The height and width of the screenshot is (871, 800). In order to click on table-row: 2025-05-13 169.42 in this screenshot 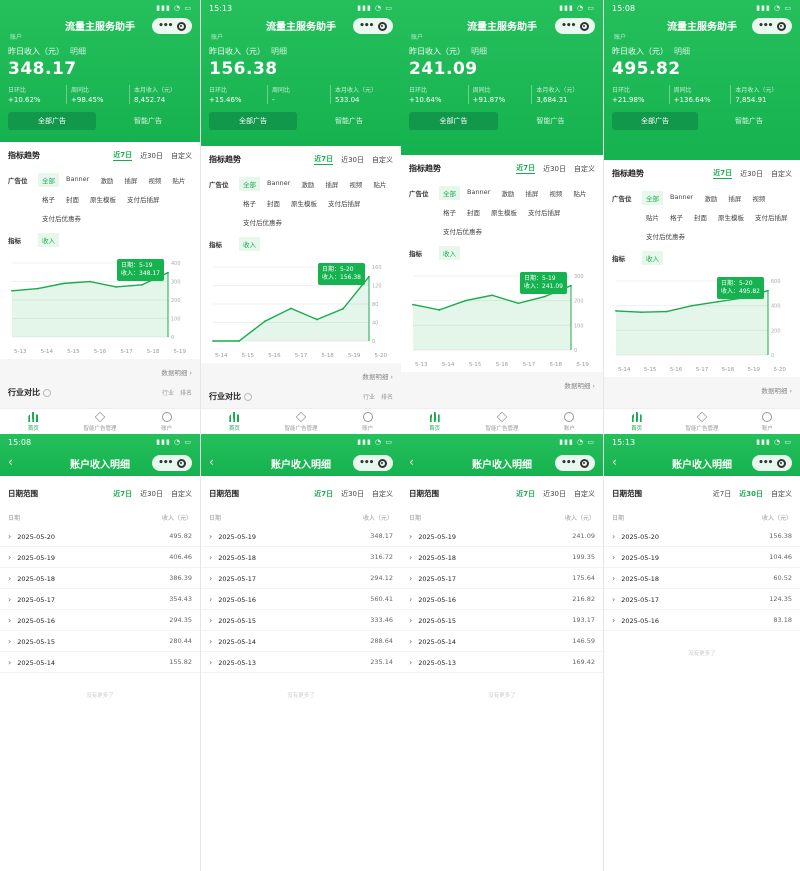, I will do `click(502, 662)`.